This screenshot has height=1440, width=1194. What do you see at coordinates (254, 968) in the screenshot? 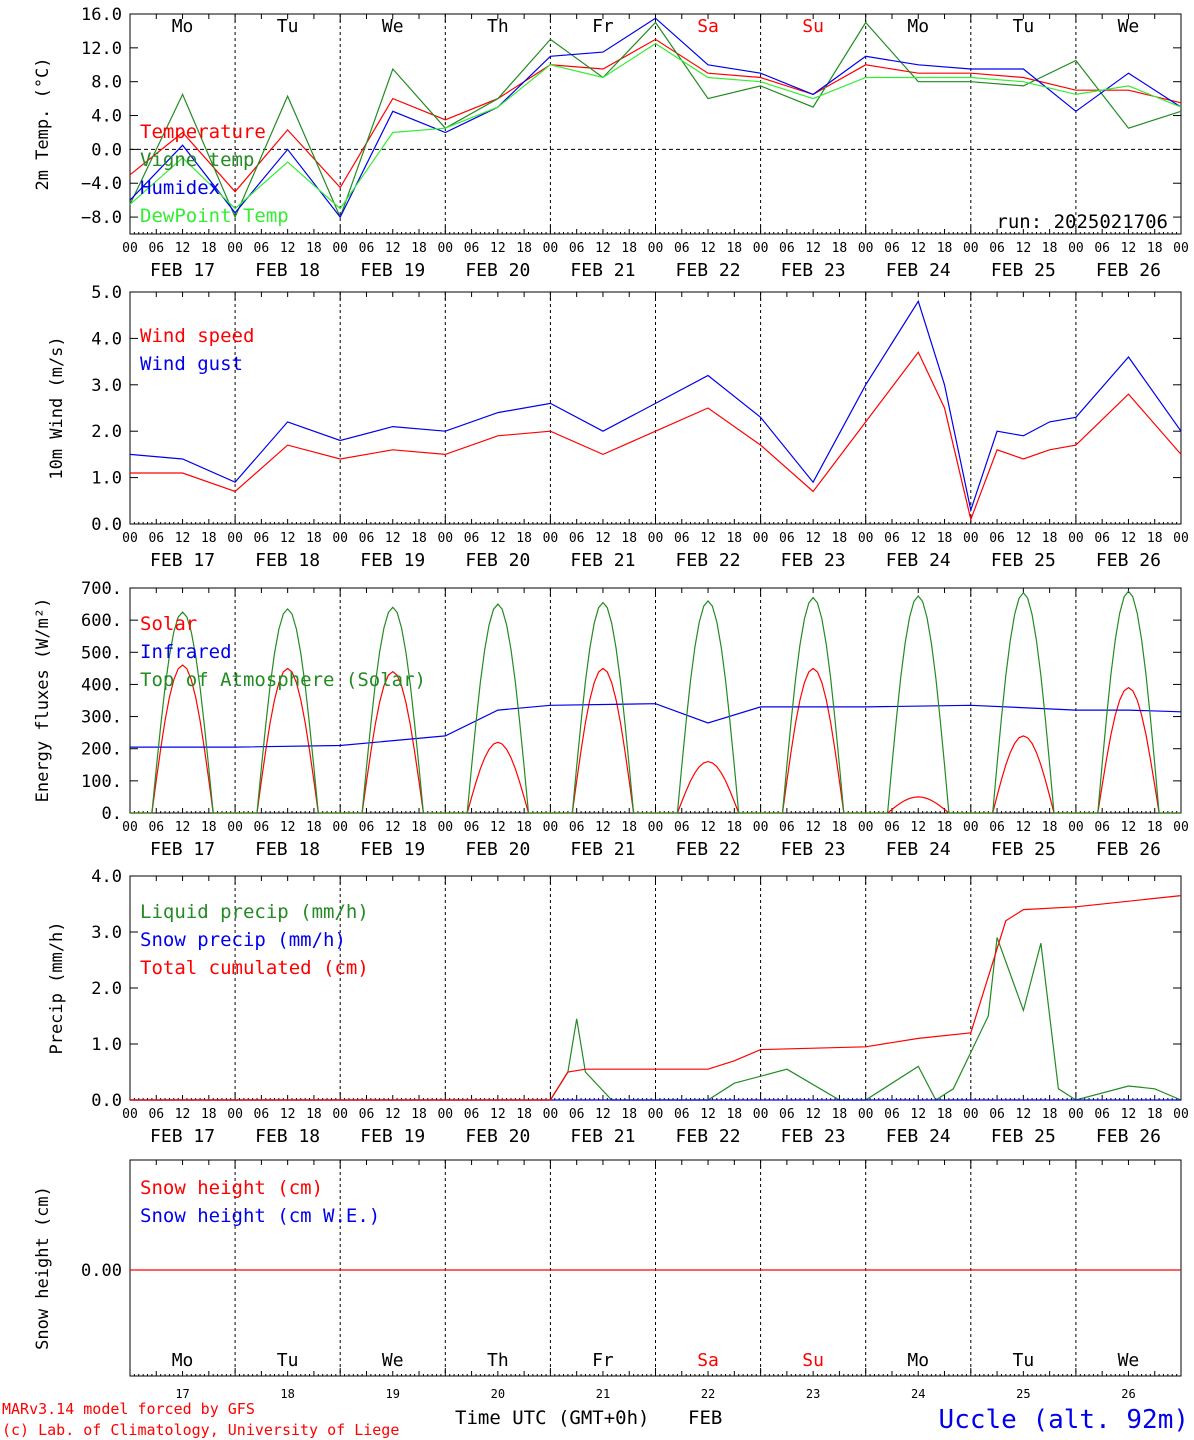
I see `legend-entry: Total cumulated (cm)` at bounding box center [254, 968].